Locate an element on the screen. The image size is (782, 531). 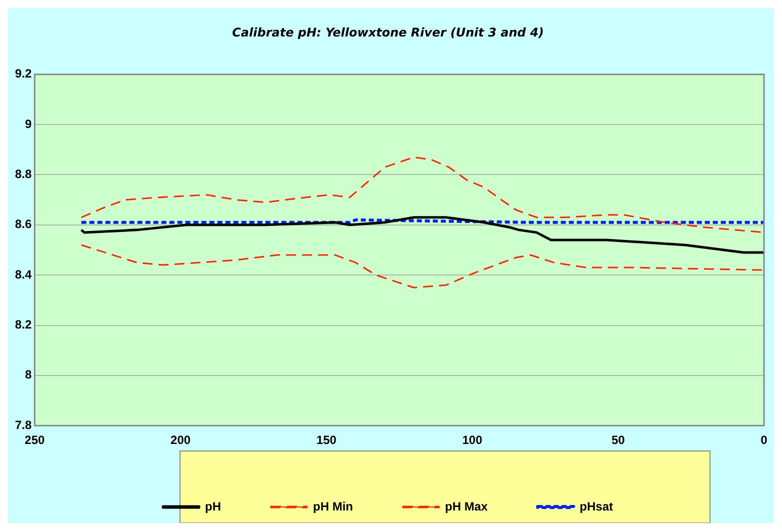
x-tick-label: 50 is located at coordinates (618, 440).